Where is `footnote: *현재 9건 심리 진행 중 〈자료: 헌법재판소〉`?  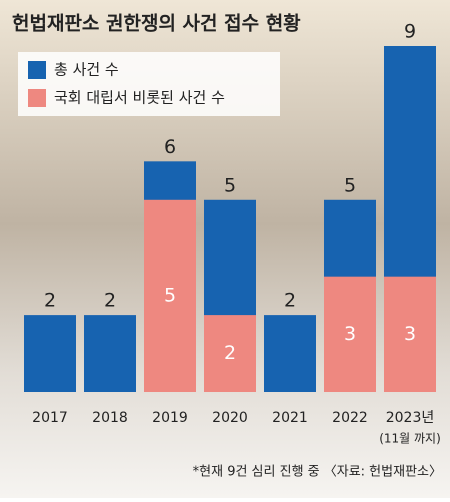
footnote: *현재 9건 심리 진행 중 〈자료: 헌법재판소〉 is located at coordinates (317, 472).